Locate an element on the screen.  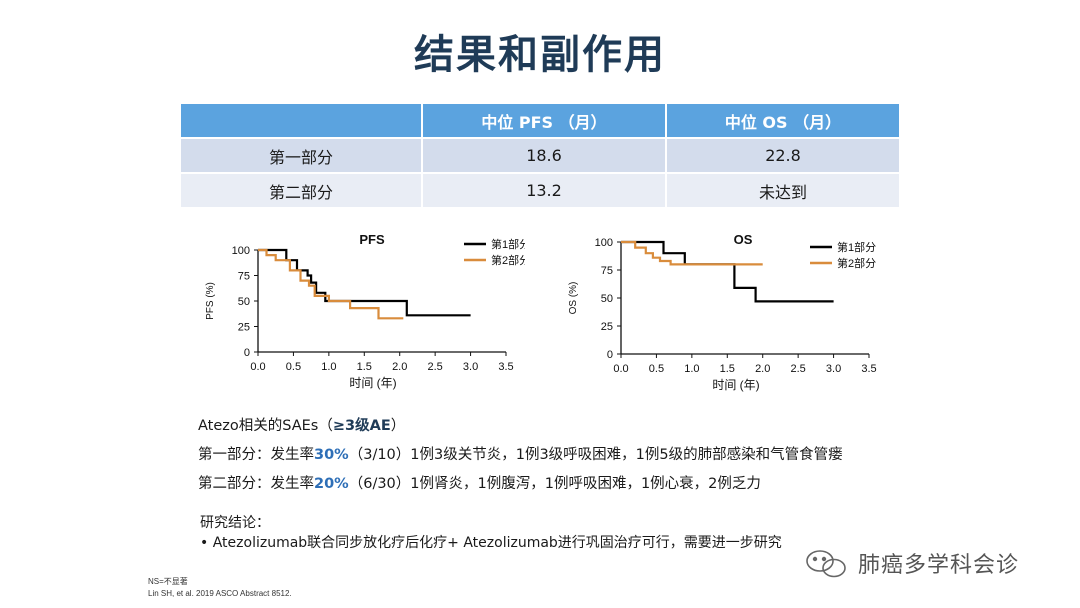
conclusion-heading: 研究结论： is located at coordinates (235, 523).